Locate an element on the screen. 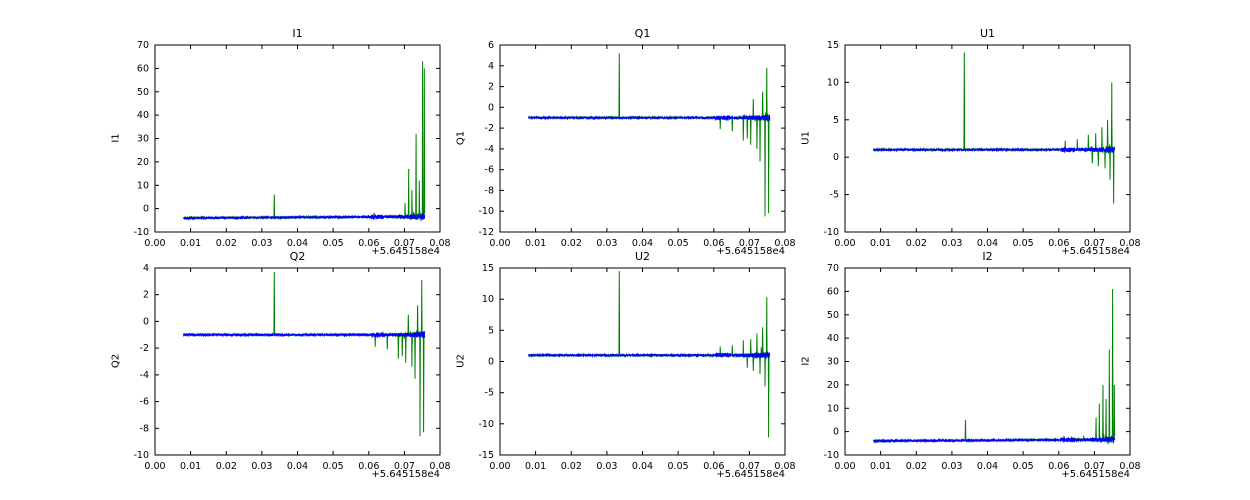 The image size is (1250, 500). x-axis-offset-q2: +5.645158e4 is located at coordinates (405, 474).